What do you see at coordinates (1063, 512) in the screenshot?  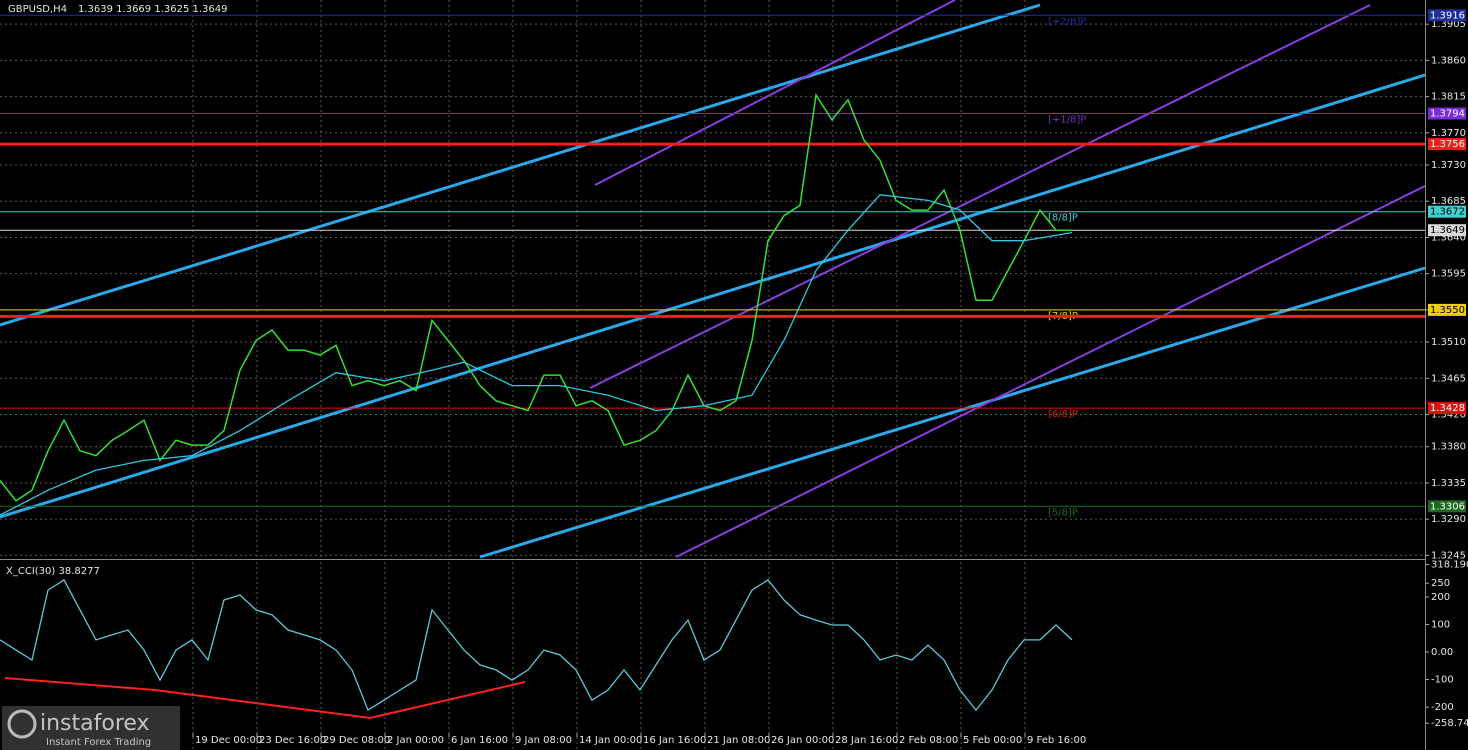 I see `level-tag: [5/8]P` at bounding box center [1063, 512].